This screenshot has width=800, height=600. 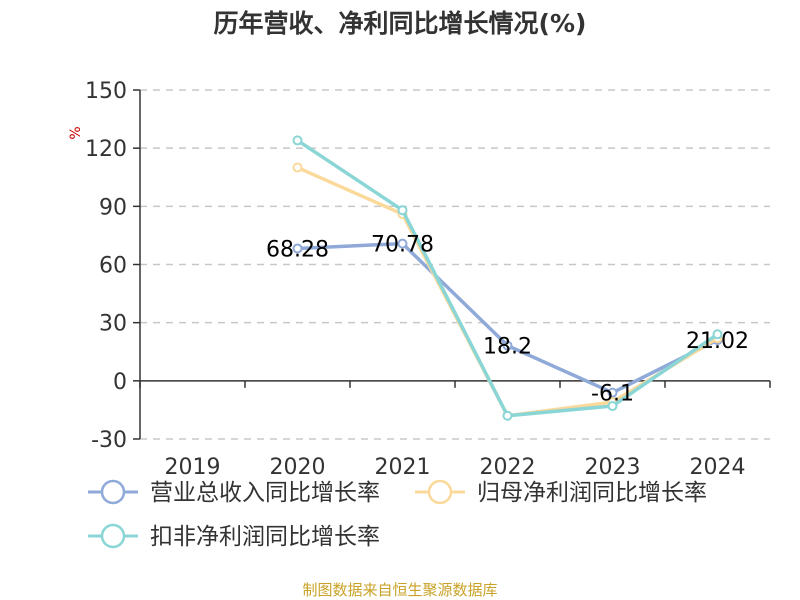 I want to click on chart-title: 历年营收、净利同比增长情况(%), so click(x=400, y=23).